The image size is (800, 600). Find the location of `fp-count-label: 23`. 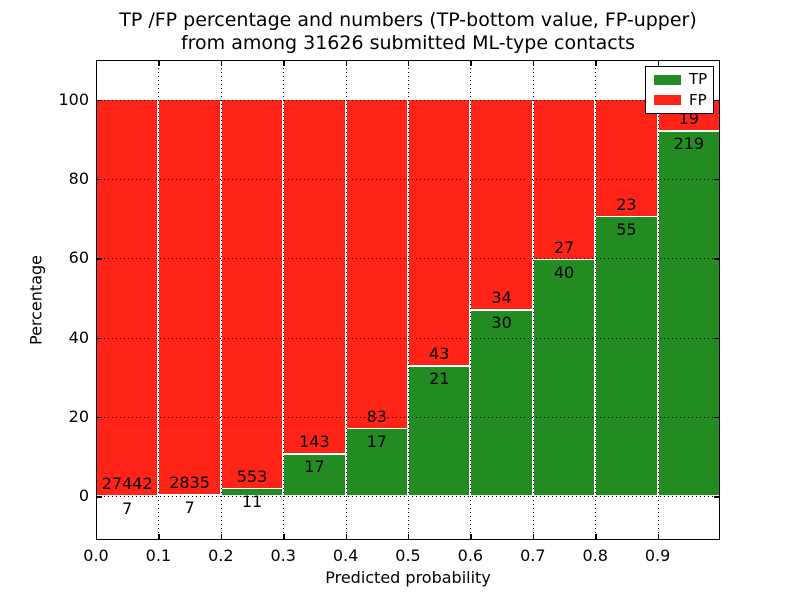

fp-count-label: 23 is located at coordinates (626, 204).